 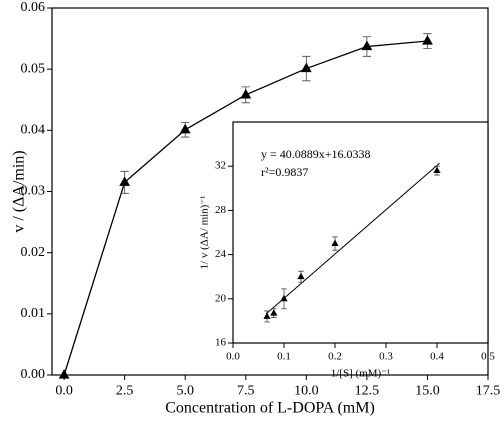 I want to click on x-tick-label: 0.2, so click(x=335, y=356).